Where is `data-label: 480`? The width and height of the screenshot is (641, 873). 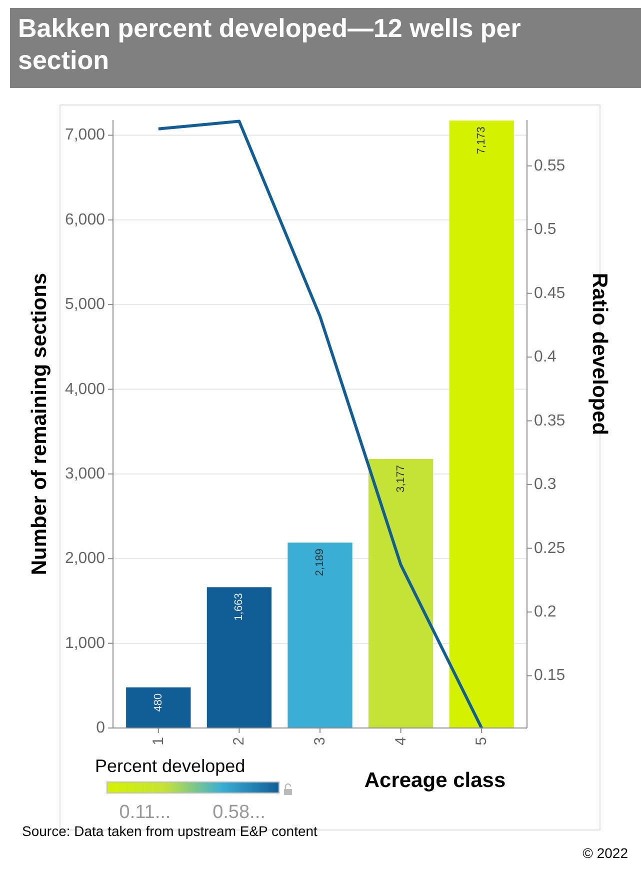
data-label: 480 is located at coordinates (158, 702).